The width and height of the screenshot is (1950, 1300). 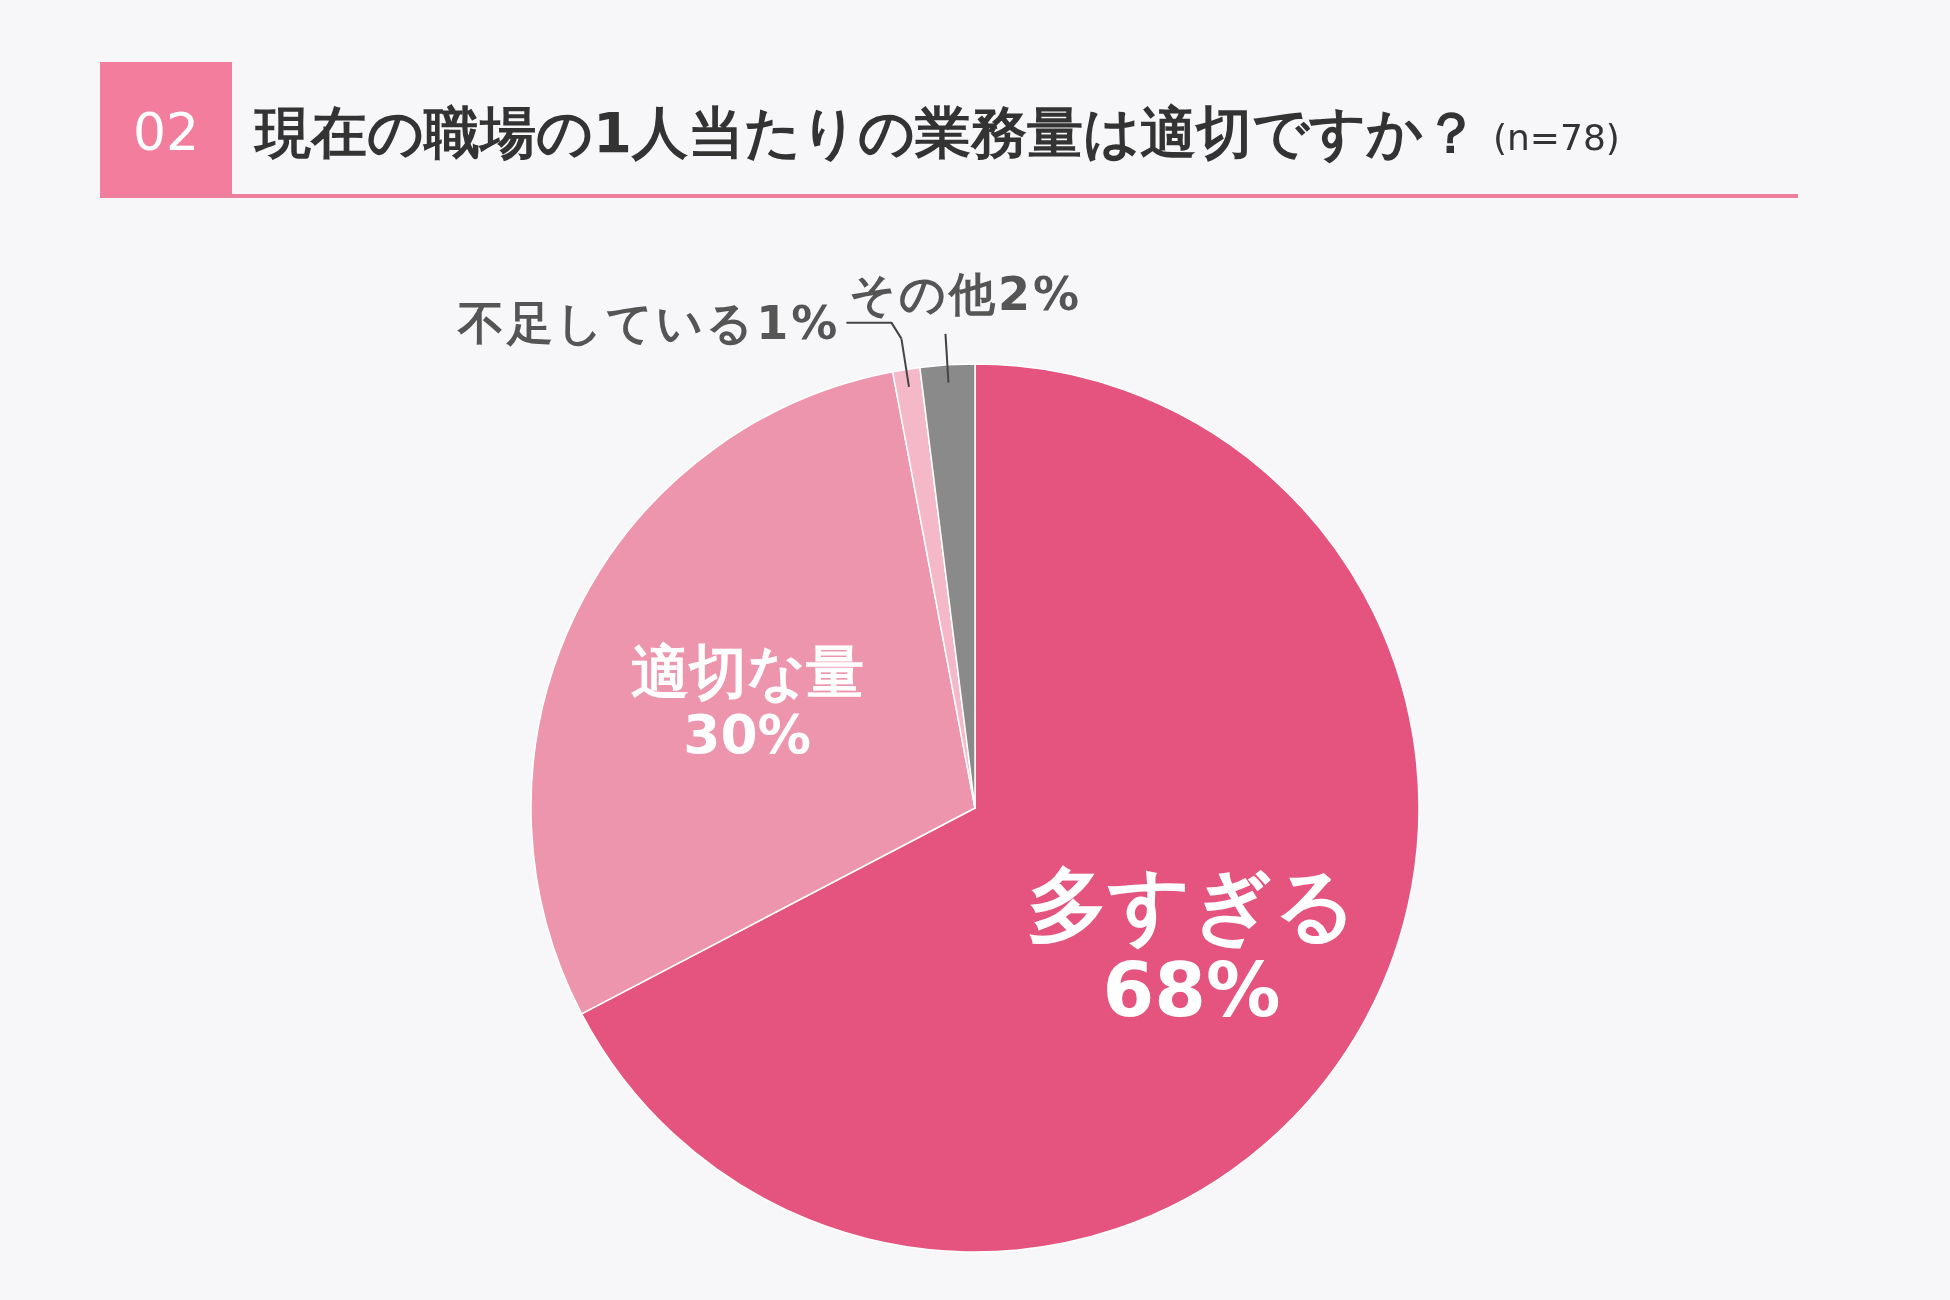 I want to click on slice-label: 適切な量, so click(x=747, y=671).